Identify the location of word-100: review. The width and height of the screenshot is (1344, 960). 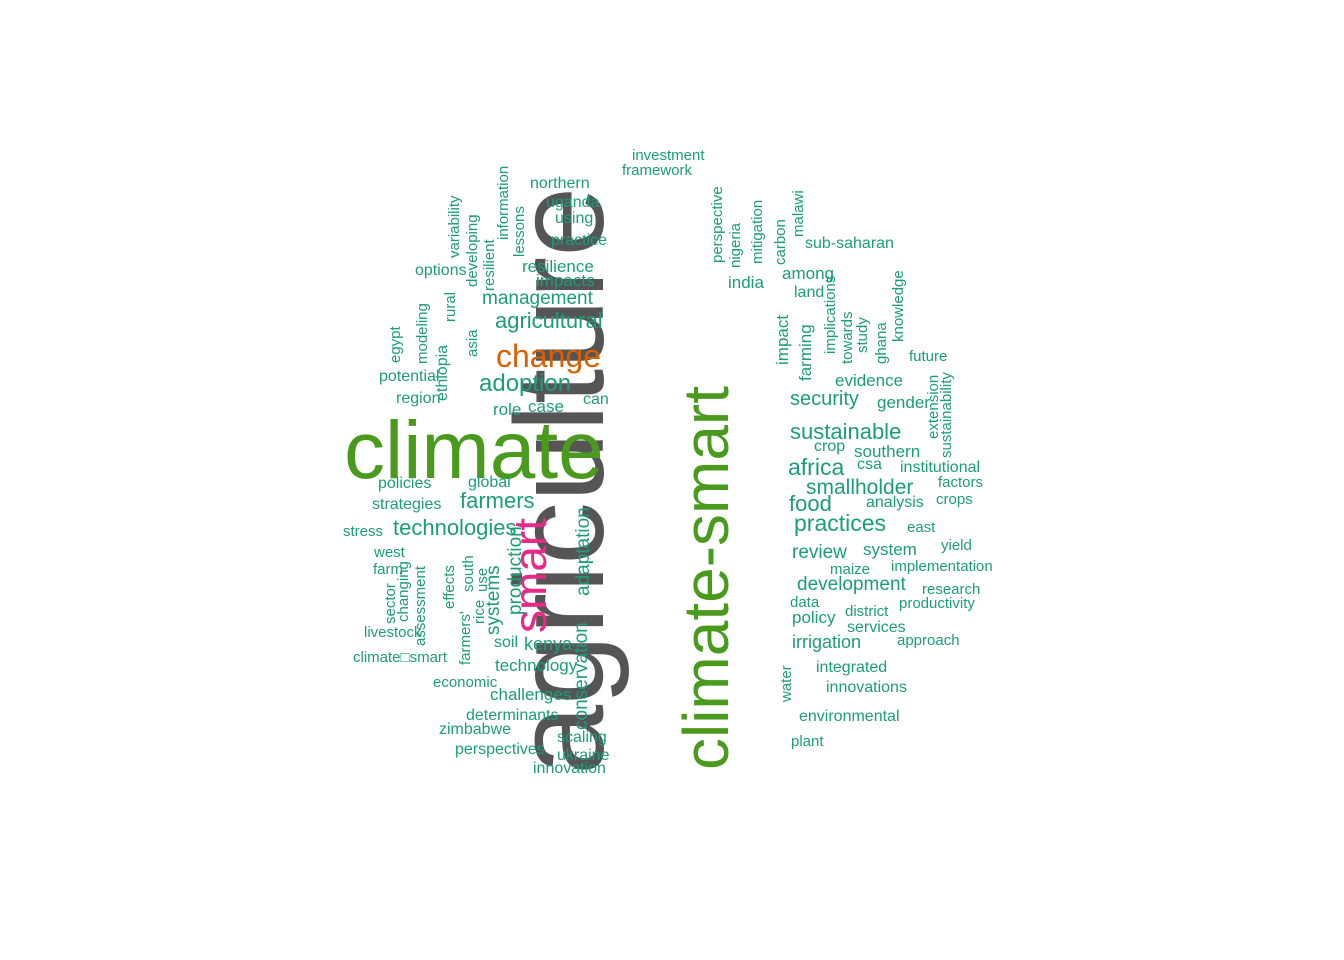
(819, 552).